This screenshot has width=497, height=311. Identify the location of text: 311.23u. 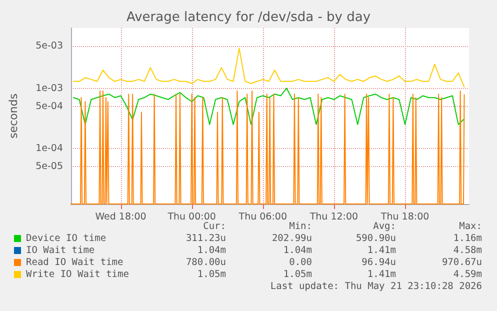
(205, 238).